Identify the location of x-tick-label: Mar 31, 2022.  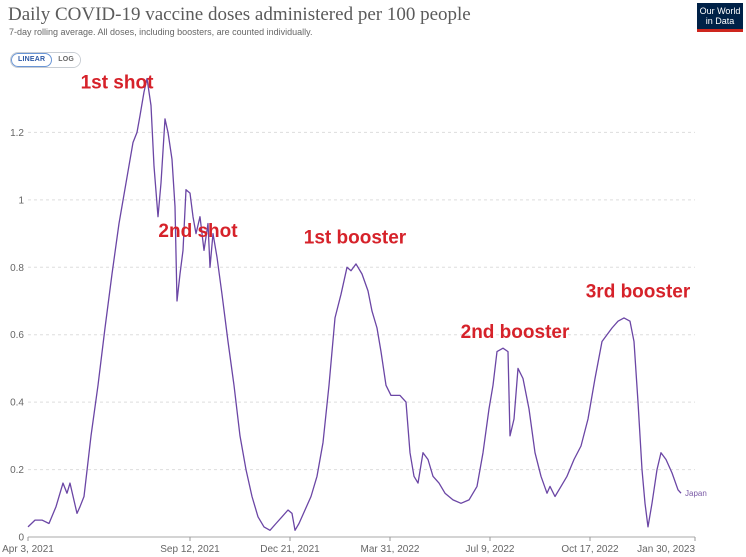
(390, 549).